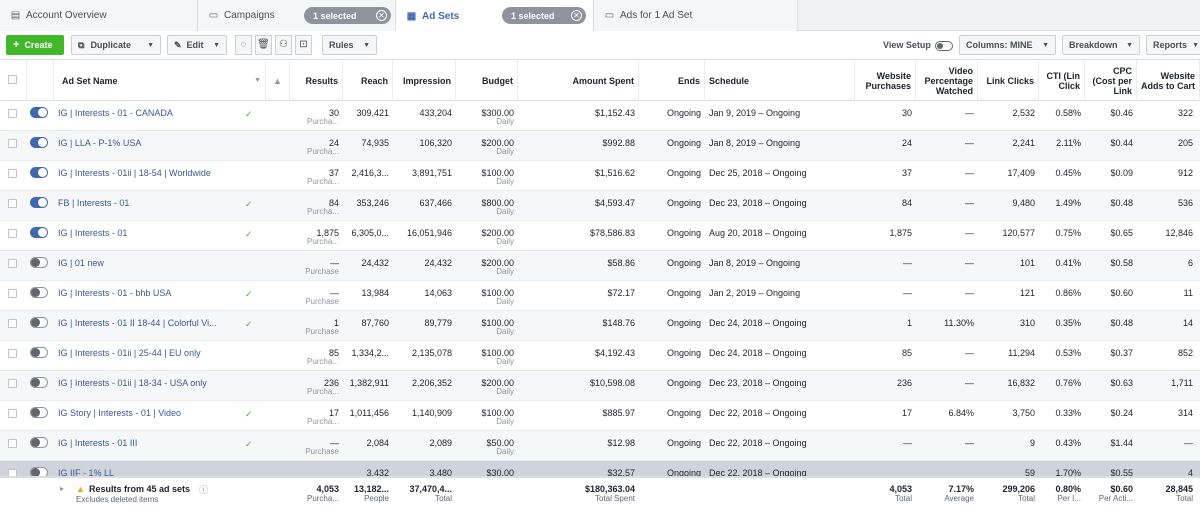  I want to click on ad-set-name-link: IG | Interests - 01, so click(93, 233).